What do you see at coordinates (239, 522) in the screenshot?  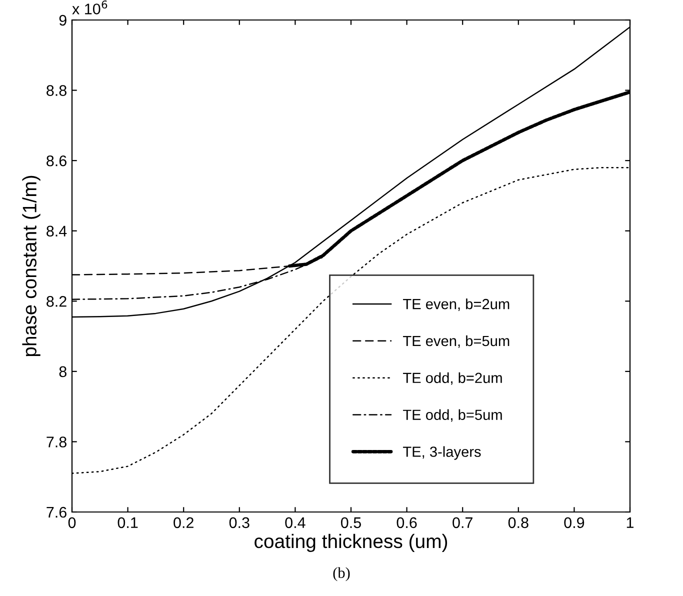 I see `x-tick-label: 0.3` at bounding box center [239, 522].